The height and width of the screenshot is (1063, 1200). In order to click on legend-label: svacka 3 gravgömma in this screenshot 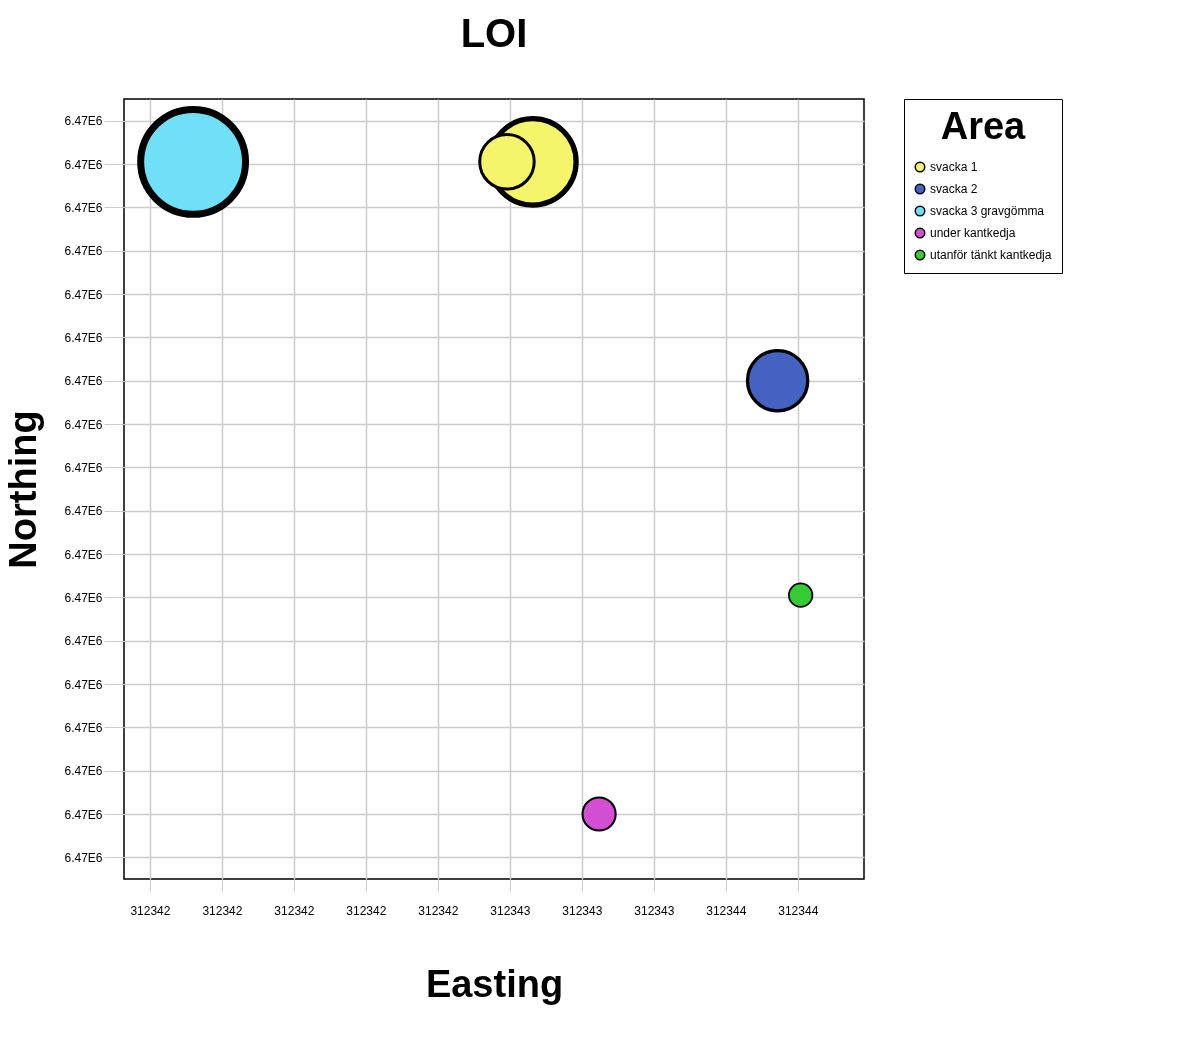, I will do `click(987, 211)`.